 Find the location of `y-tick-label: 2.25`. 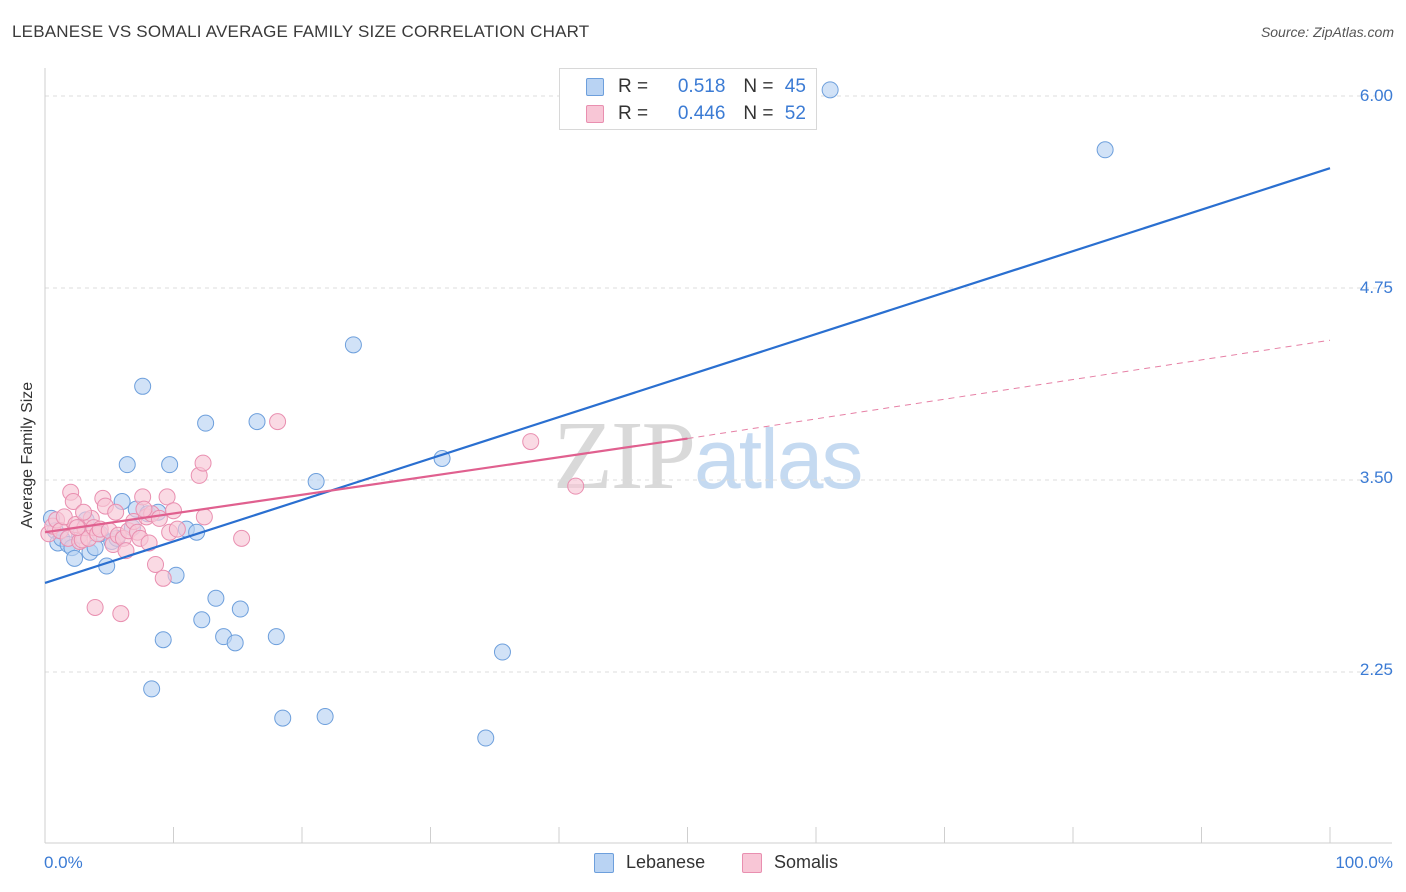

y-tick-label: 2.25 is located at coordinates (1376, 669).